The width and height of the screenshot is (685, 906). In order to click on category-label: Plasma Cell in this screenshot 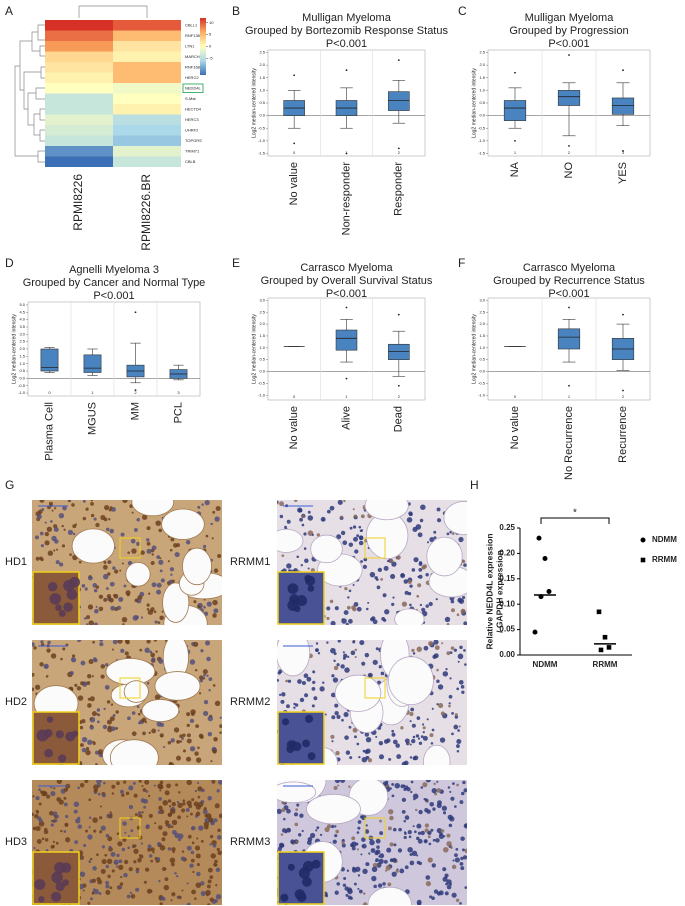, I will do `click(49, 431)`.